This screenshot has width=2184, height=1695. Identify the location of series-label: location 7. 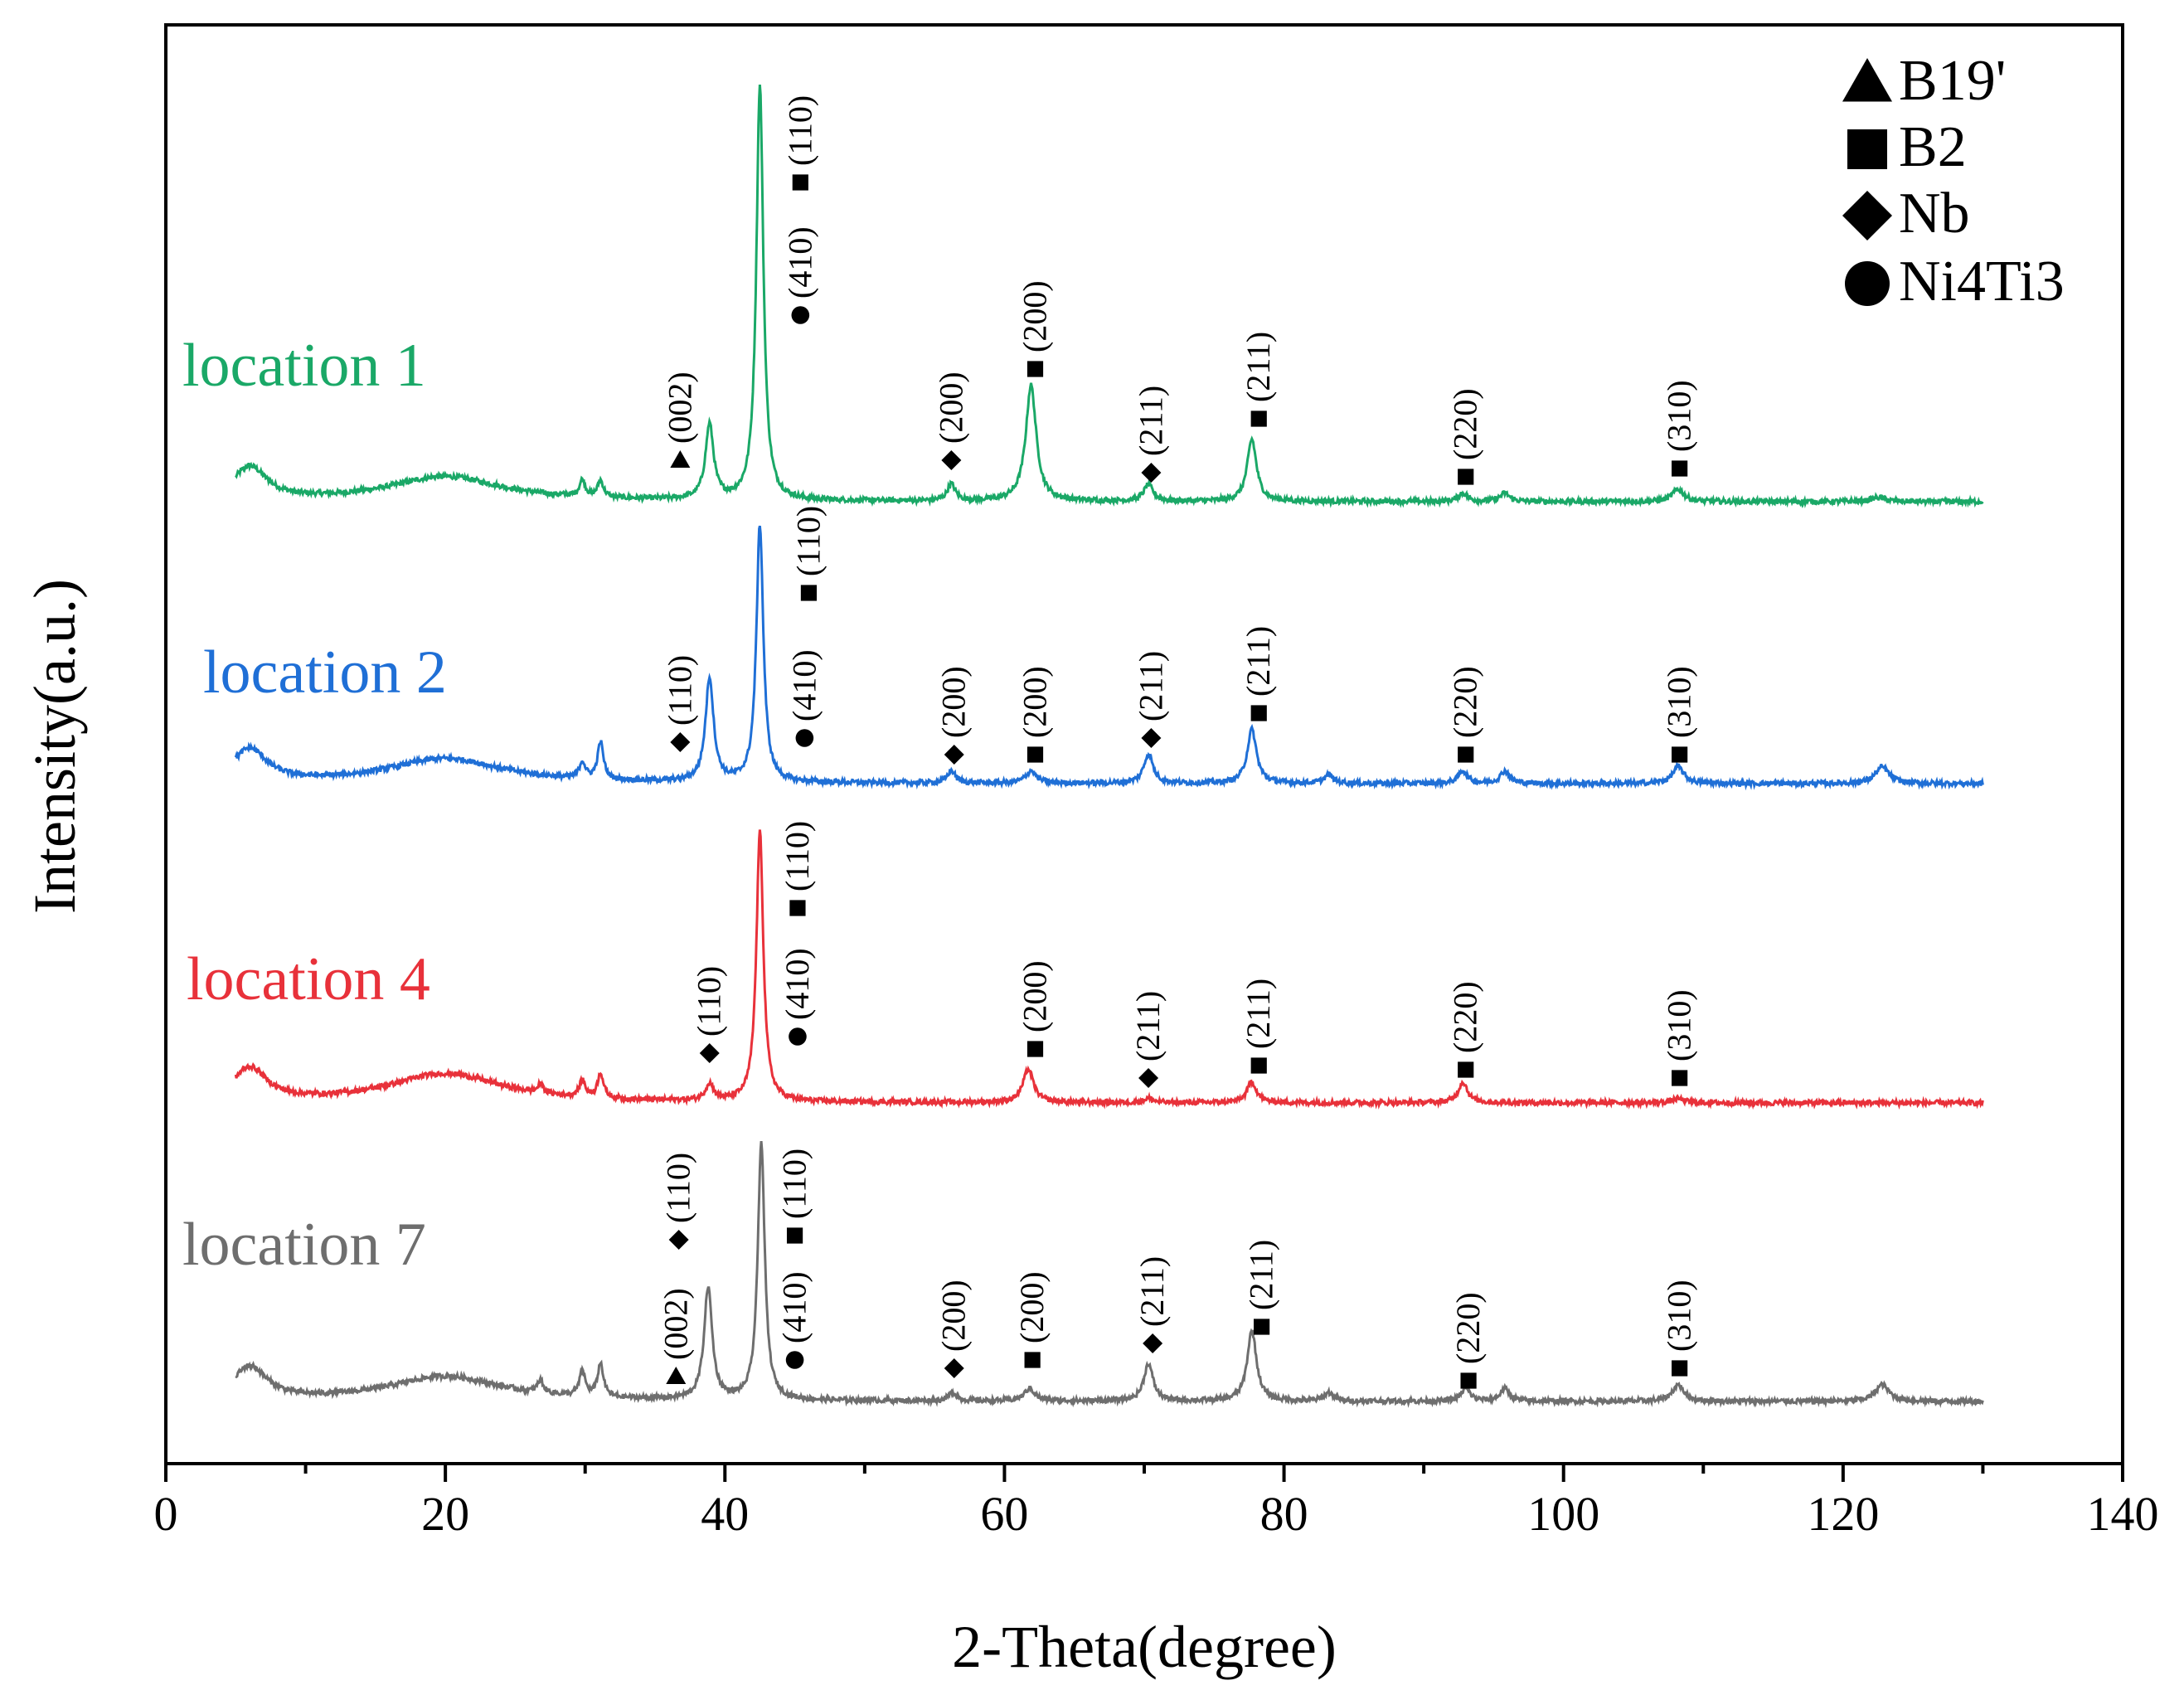
(304, 1245).